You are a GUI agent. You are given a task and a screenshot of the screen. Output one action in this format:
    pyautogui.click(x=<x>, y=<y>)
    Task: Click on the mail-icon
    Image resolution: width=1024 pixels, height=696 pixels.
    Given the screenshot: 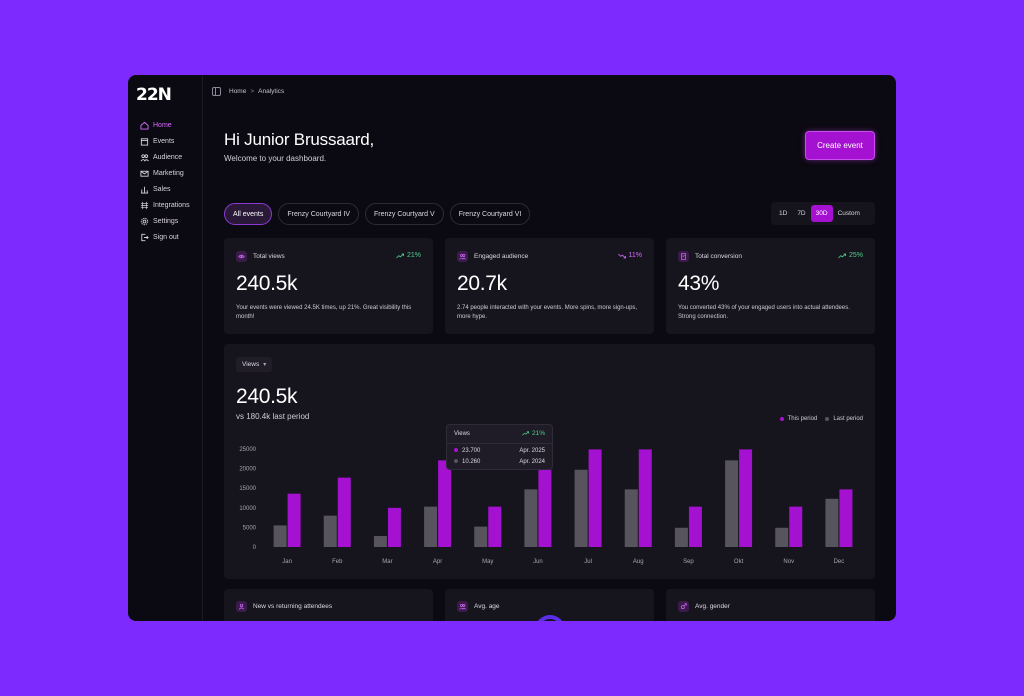 What is the action you would take?
    pyautogui.click(x=144, y=173)
    